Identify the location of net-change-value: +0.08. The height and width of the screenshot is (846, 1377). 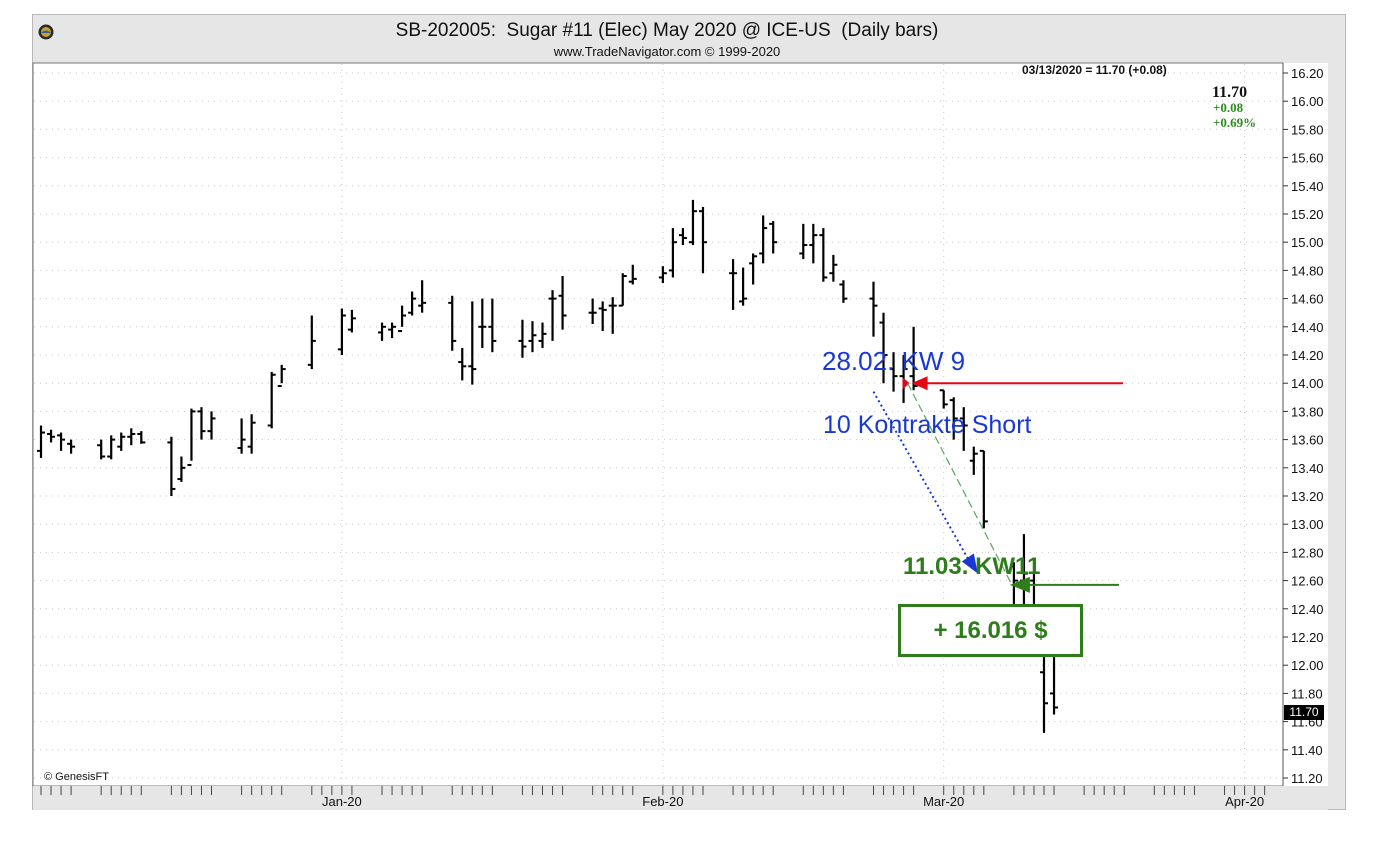
(1228, 107).